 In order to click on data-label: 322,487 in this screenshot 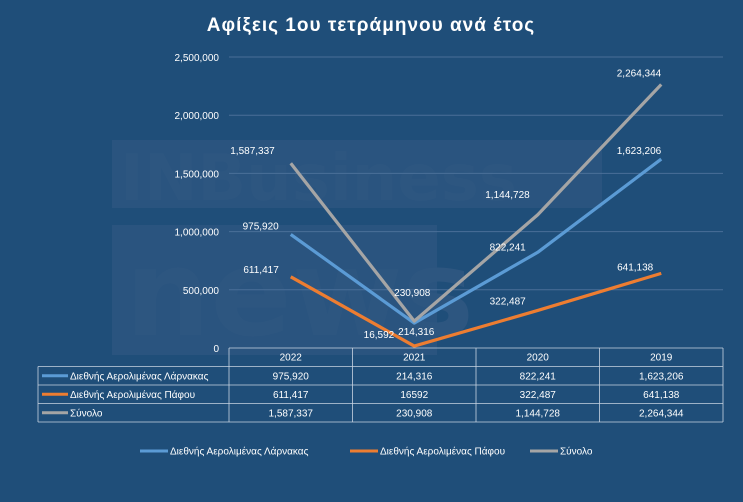, I will do `click(508, 301)`.